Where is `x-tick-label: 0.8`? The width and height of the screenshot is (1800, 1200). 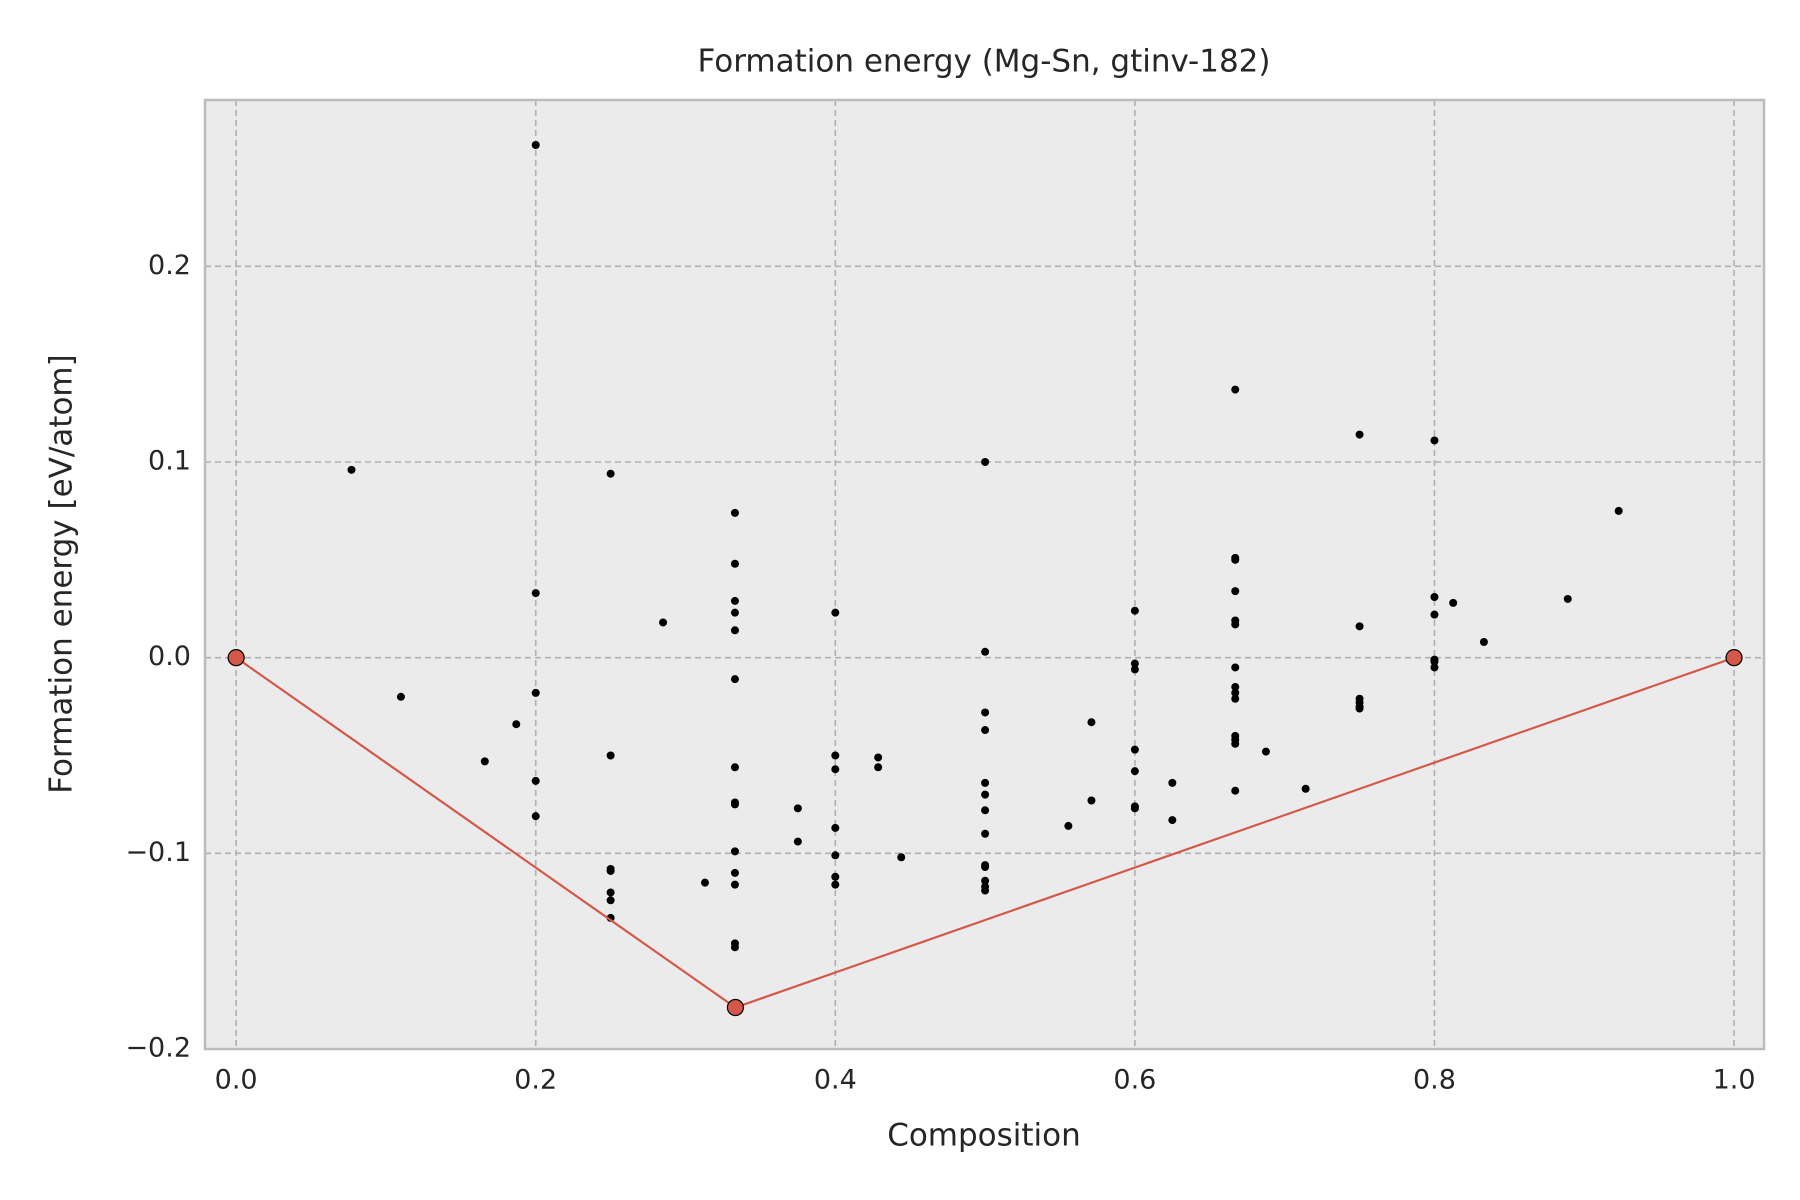
x-tick-label: 0.8 is located at coordinates (1434, 1080).